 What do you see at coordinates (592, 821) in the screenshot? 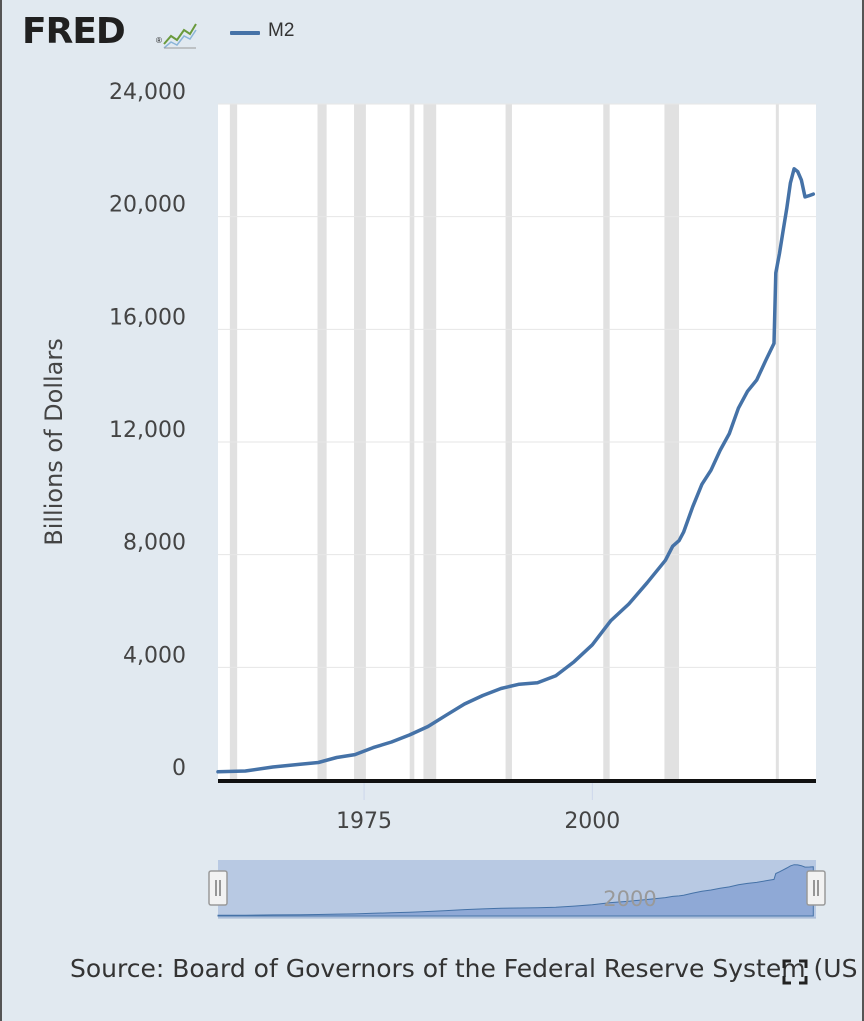
I see `x-tick-label-1: 2000` at bounding box center [592, 821].